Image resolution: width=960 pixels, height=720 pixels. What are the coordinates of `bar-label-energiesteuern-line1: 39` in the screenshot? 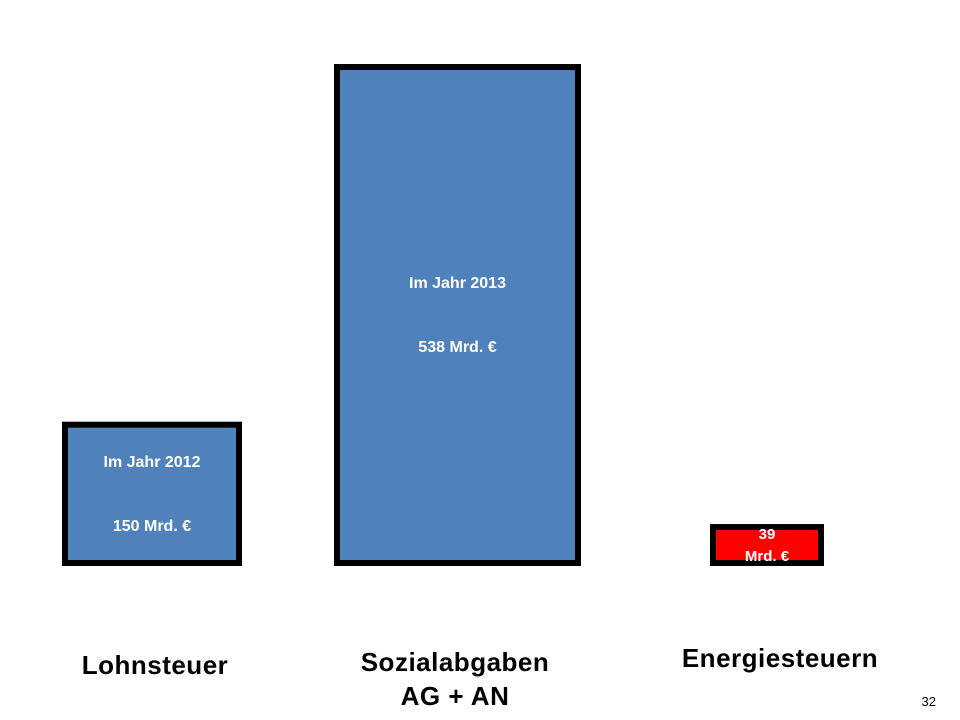 It's located at (767, 534).